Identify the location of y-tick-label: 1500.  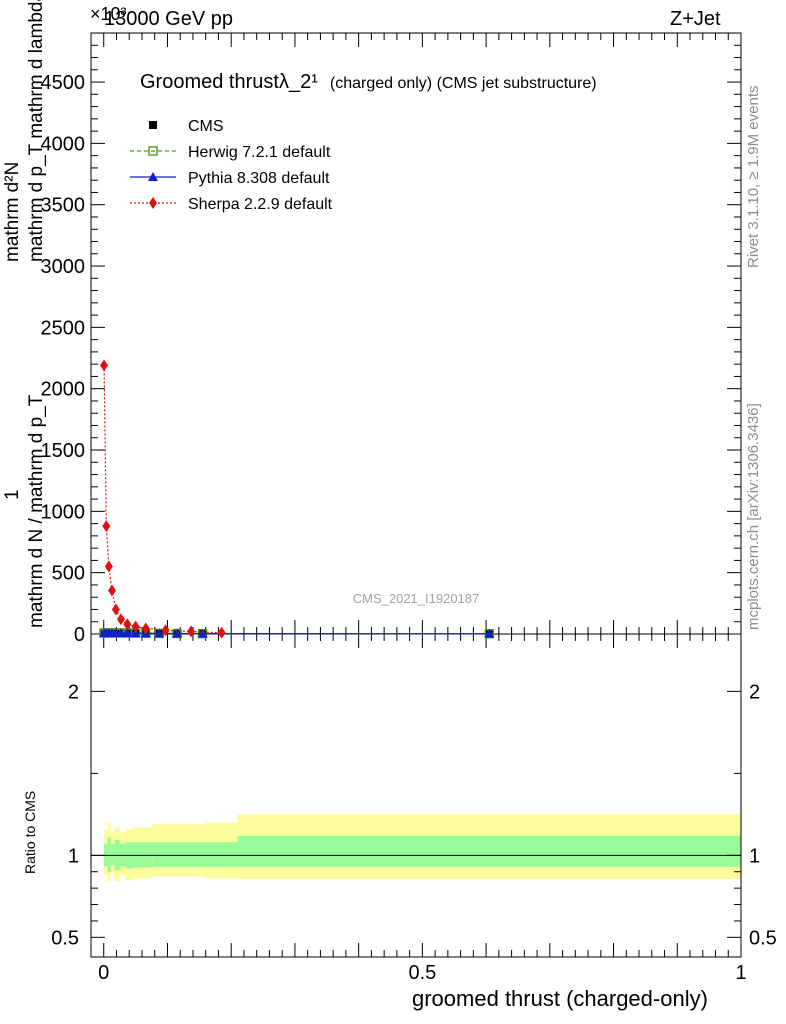
(63, 451).